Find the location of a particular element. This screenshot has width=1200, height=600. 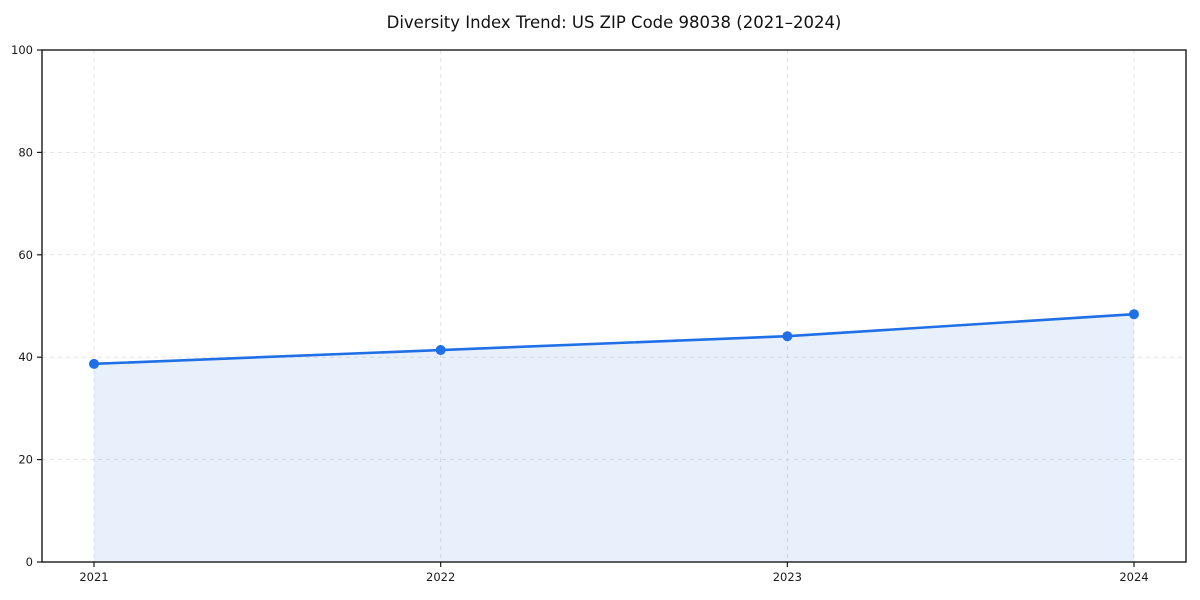

x-tick-label: 2021 is located at coordinates (93, 577).